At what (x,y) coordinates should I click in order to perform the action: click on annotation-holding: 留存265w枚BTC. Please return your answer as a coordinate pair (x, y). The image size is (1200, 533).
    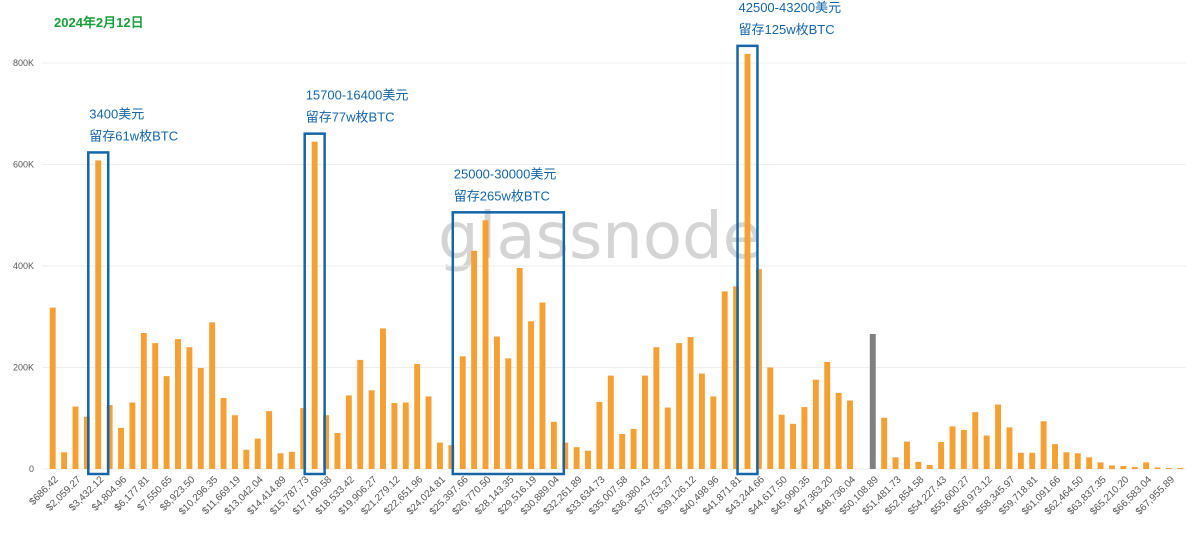
    Looking at the image, I should click on (502, 195).